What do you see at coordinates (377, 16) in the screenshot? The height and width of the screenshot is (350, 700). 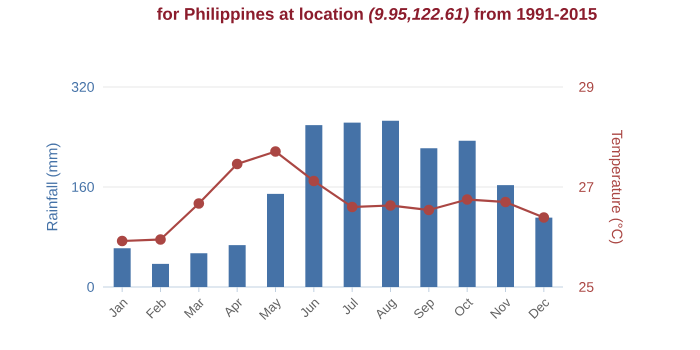 I see `chart-title: for Philippines at location (9.95,122.61) from 1991-2015` at bounding box center [377, 16].